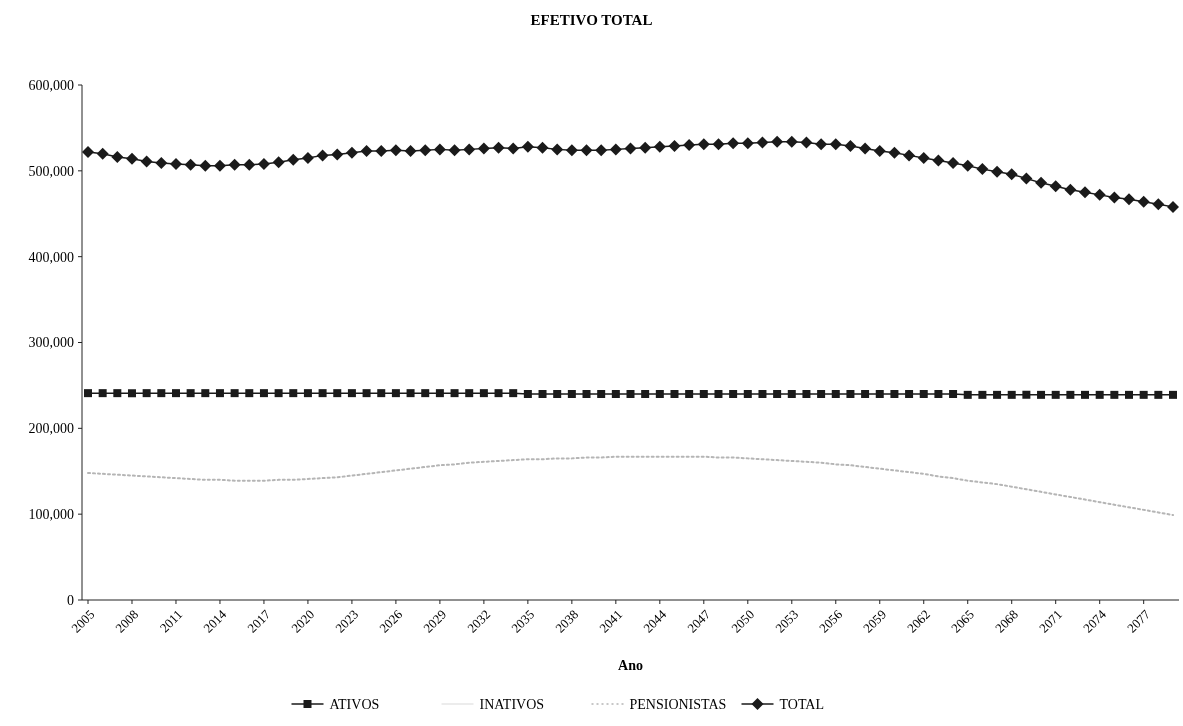  I want to click on y-tick-label: 600,000, so click(51, 85).